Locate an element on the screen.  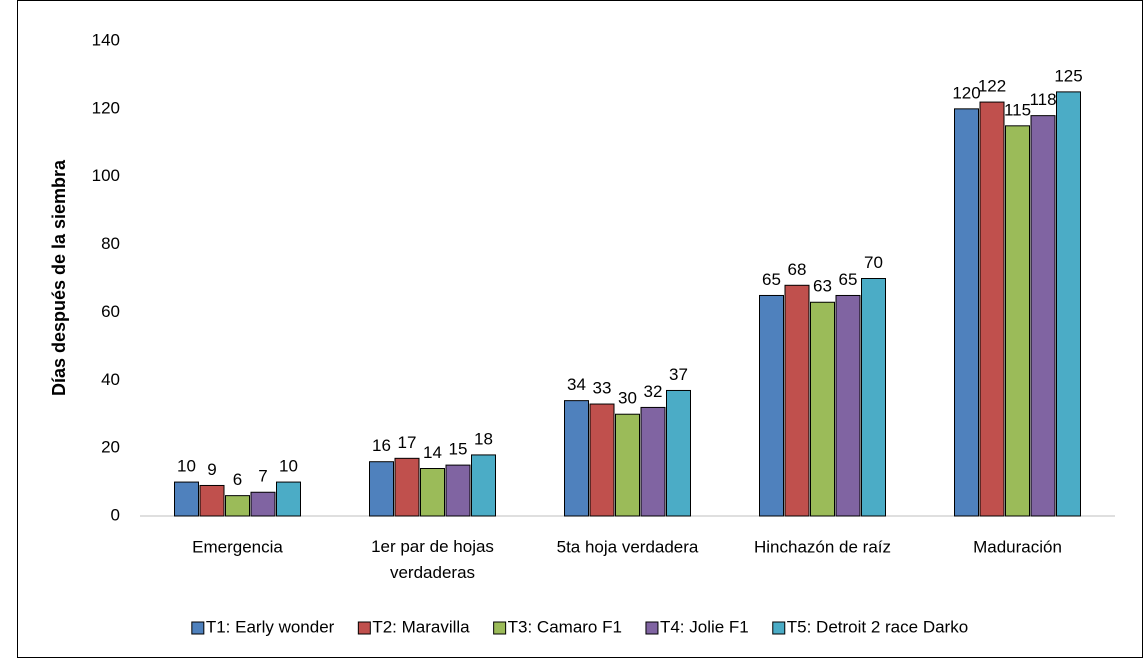
x-tick-label-line: verdaderas is located at coordinates (432, 572).